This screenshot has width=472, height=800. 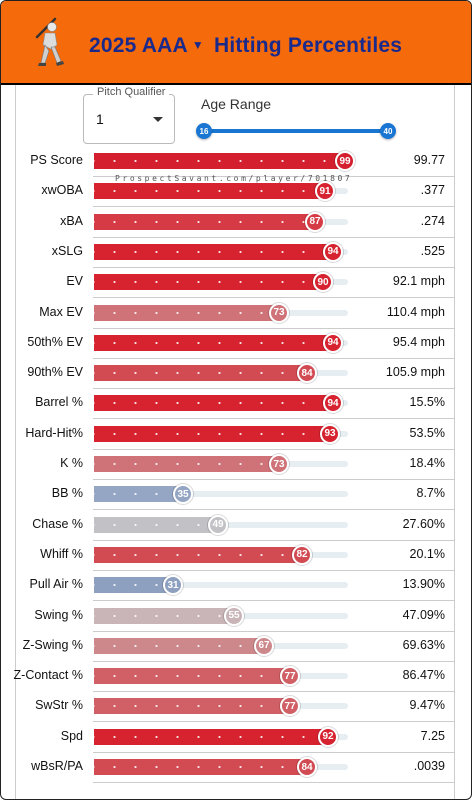 What do you see at coordinates (423, 584) in the screenshot?
I see `metric-value: 13.90%` at bounding box center [423, 584].